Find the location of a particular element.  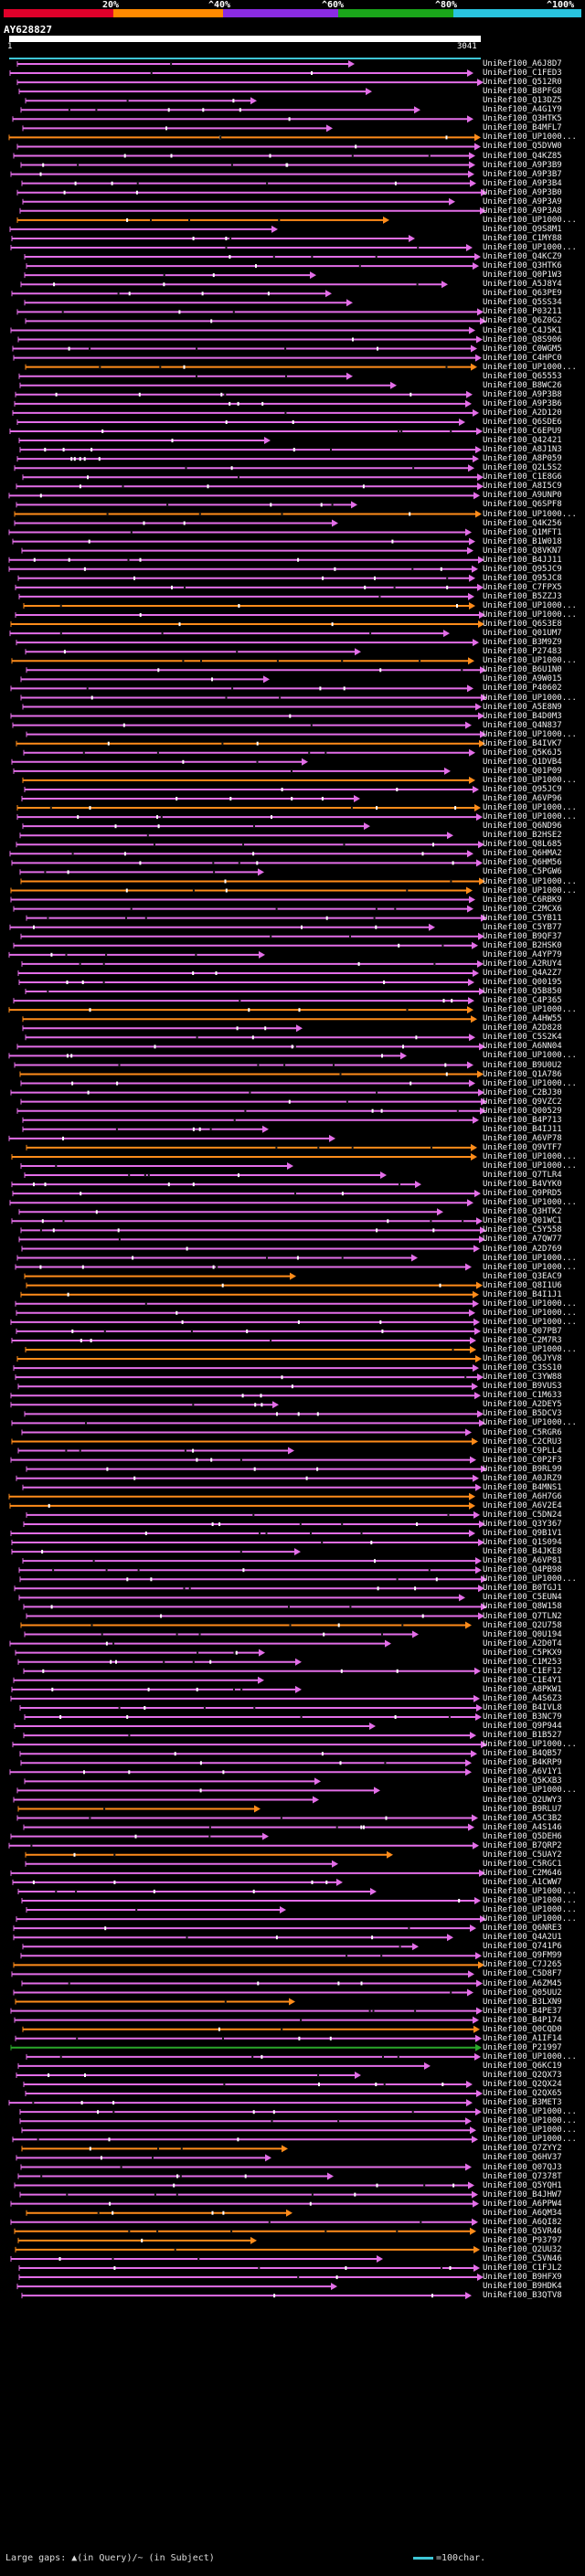

hit-label: UniRef100_A1CWW7 is located at coordinates (522, 1882).